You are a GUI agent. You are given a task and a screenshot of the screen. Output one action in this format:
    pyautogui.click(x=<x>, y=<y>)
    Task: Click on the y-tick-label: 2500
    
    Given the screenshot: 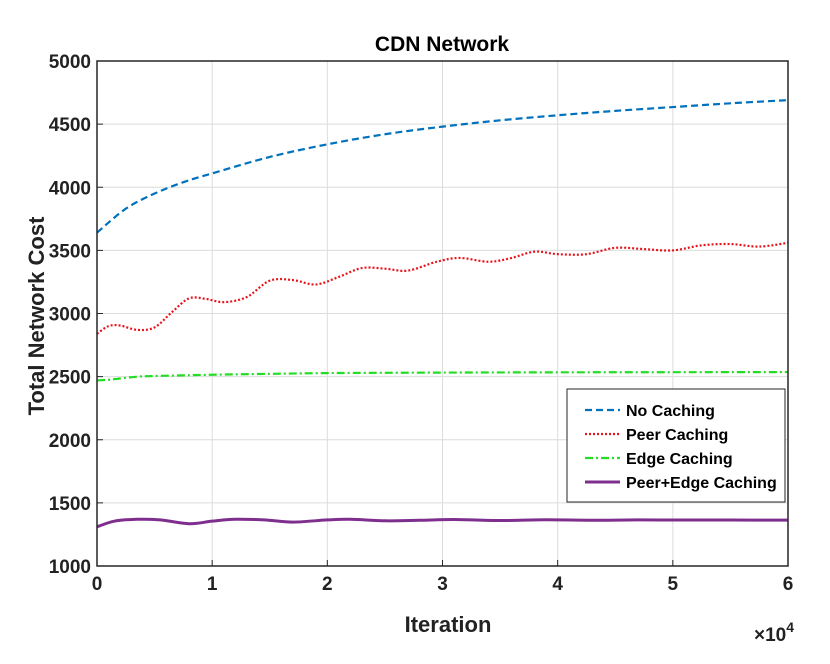 What is the action you would take?
    pyautogui.click(x=70, y=378)
    